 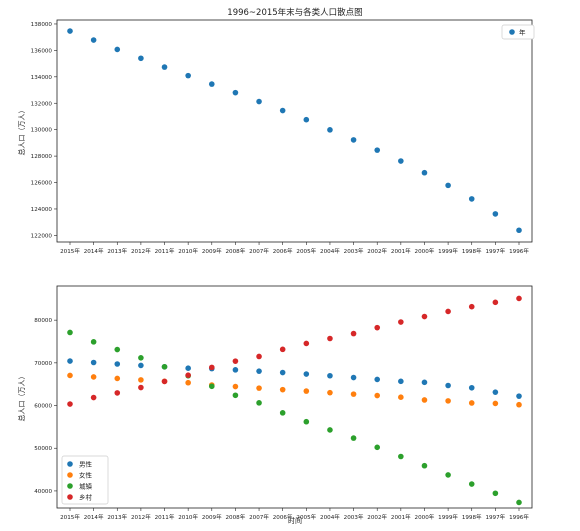 I want to click on y-tick-label: 136000, so click(x=42, y=51).